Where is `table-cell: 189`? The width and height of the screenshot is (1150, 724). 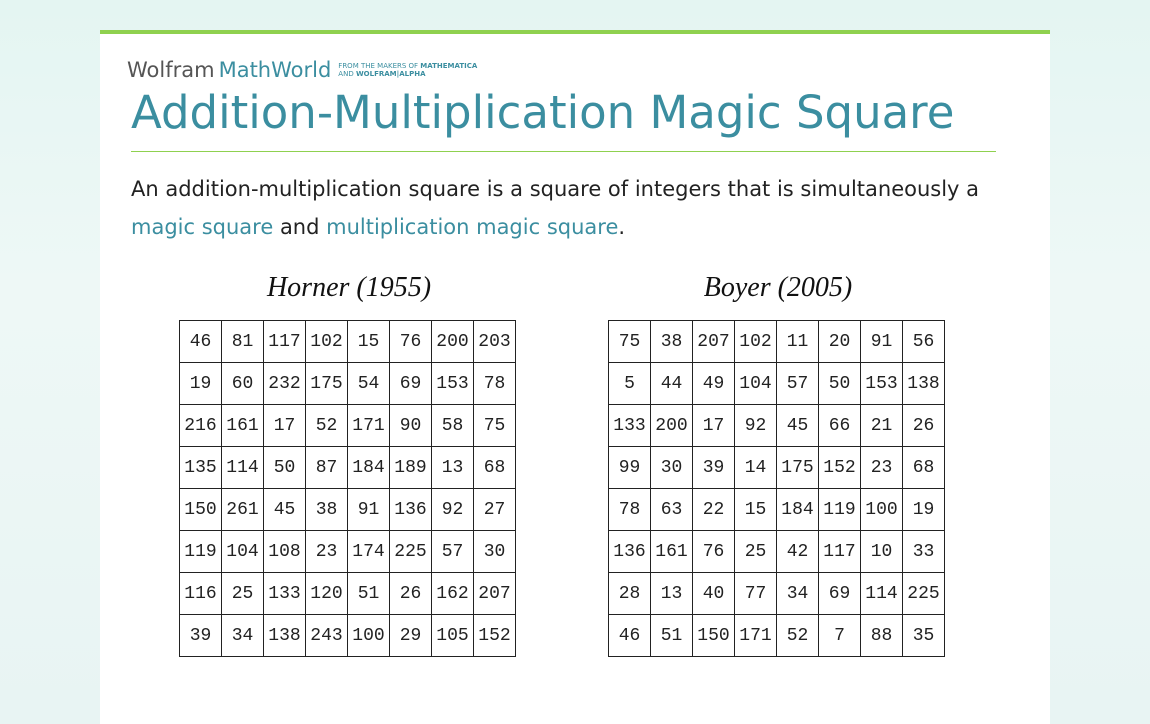
table-cell: 189 is located at coordinates (410, 467).